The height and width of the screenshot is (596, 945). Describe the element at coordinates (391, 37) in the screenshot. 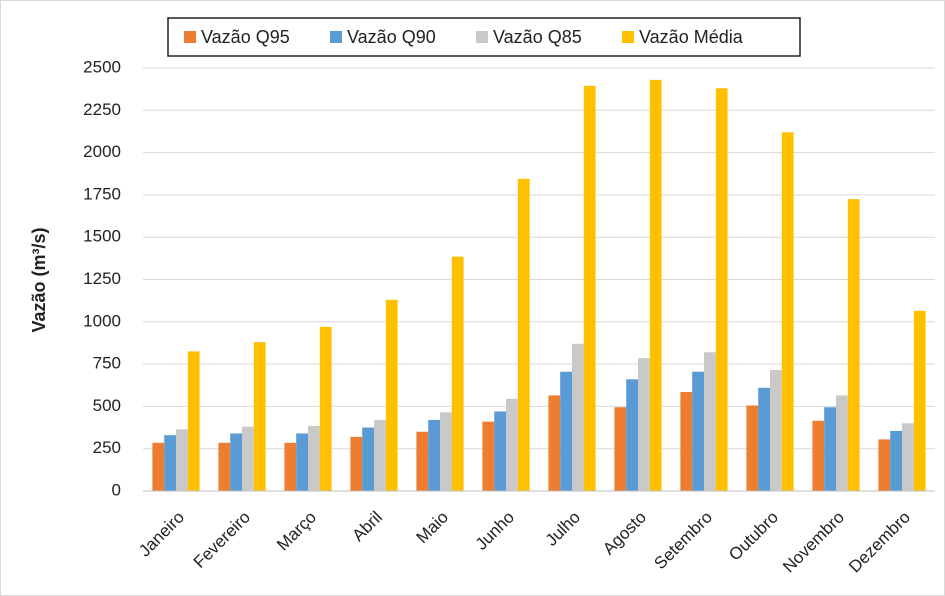

I see `legend-label: Vazão Q90` at that location.